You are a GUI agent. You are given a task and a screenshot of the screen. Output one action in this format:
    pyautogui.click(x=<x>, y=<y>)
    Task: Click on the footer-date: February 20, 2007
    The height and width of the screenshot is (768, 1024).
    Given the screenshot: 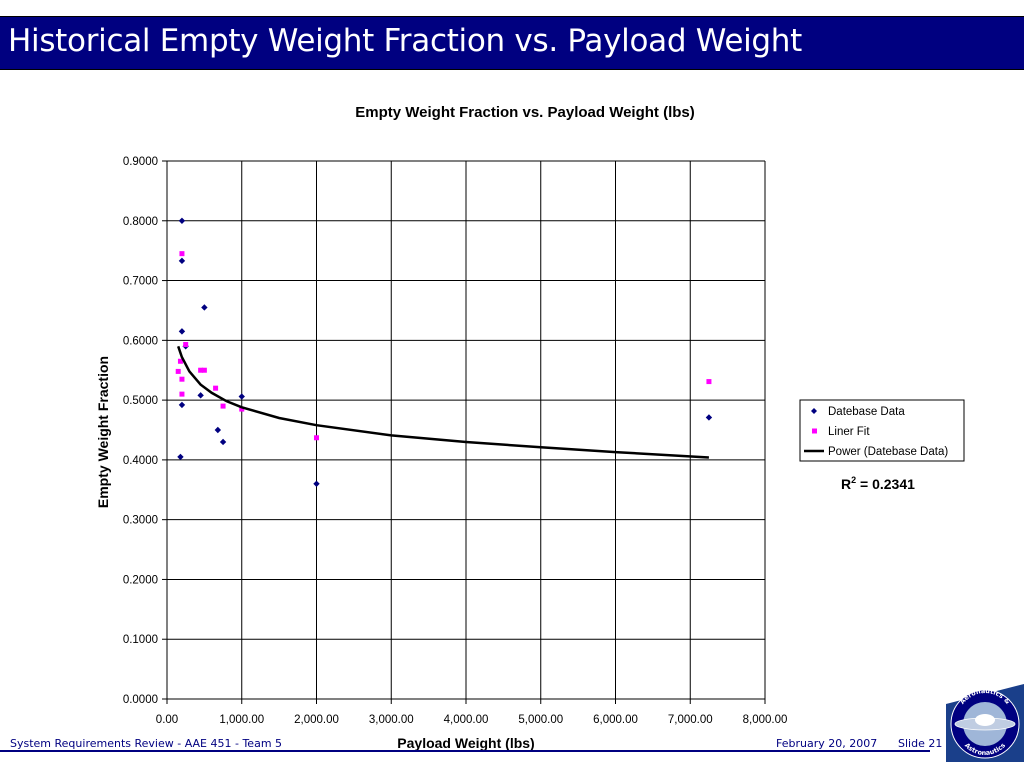 What is the action you would take?
    pyautogui.click(x=827, y=743)
    